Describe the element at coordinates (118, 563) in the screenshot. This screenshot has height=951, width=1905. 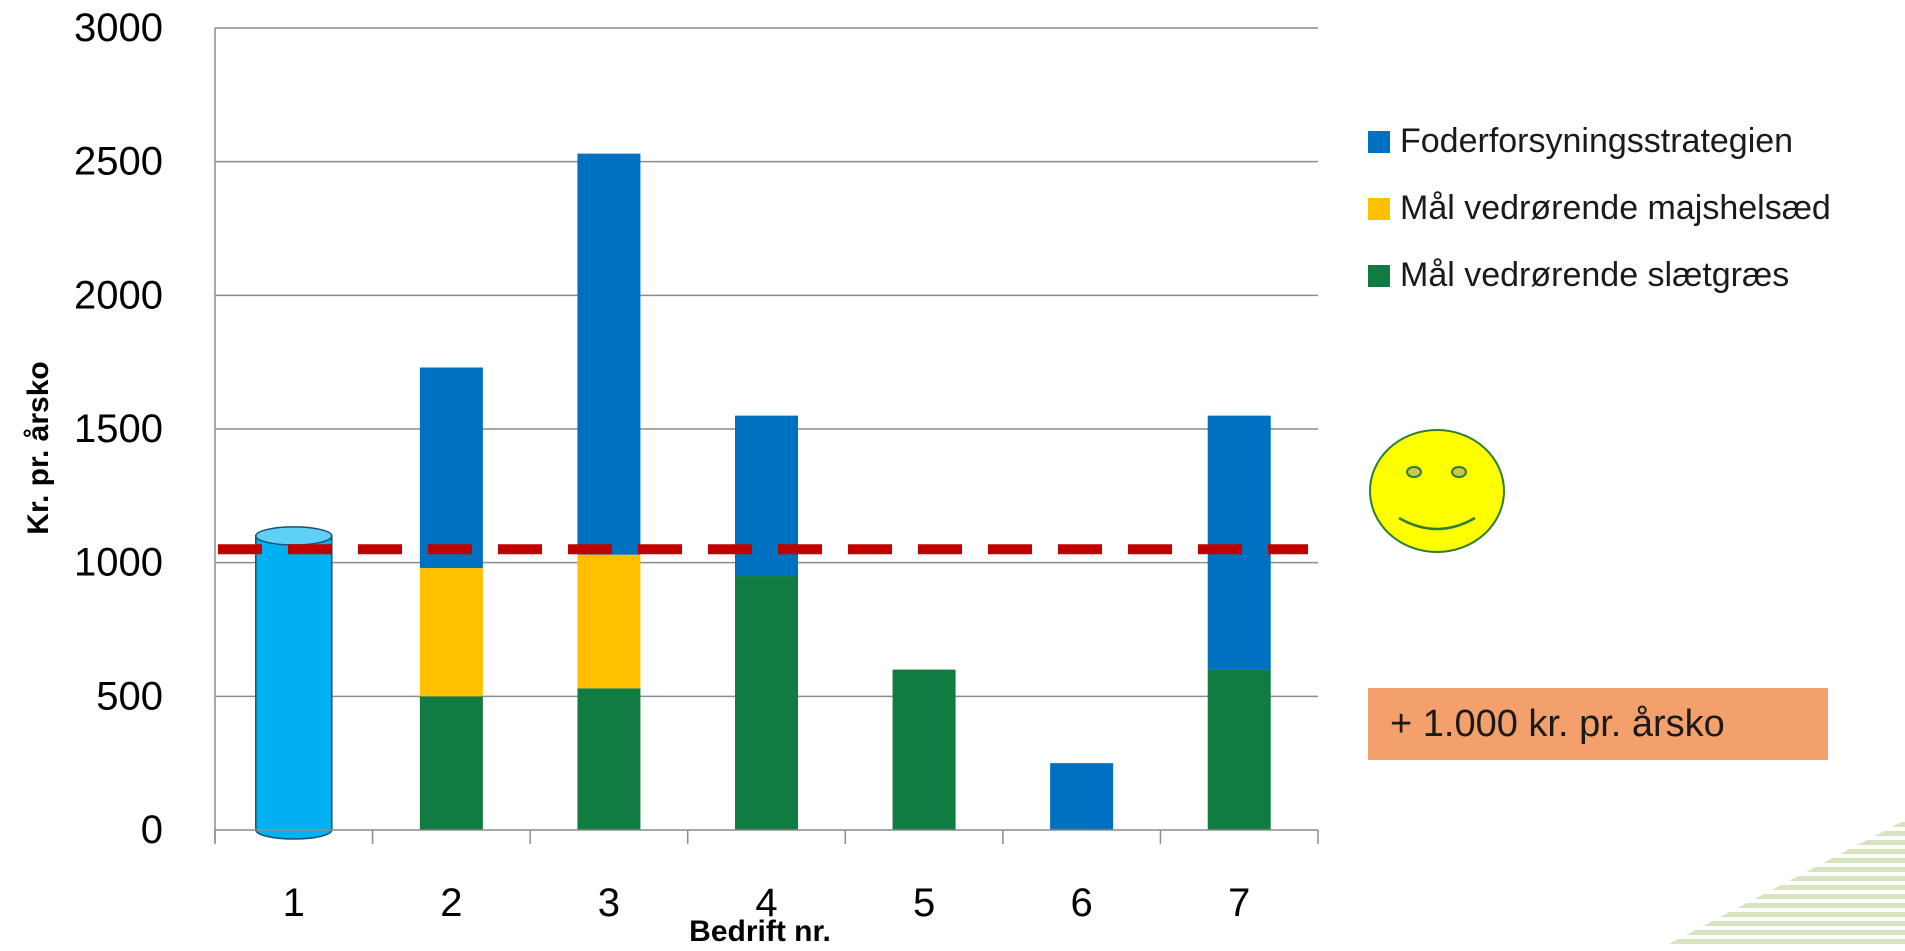
I see `y-tick-label: 1000` at that location.